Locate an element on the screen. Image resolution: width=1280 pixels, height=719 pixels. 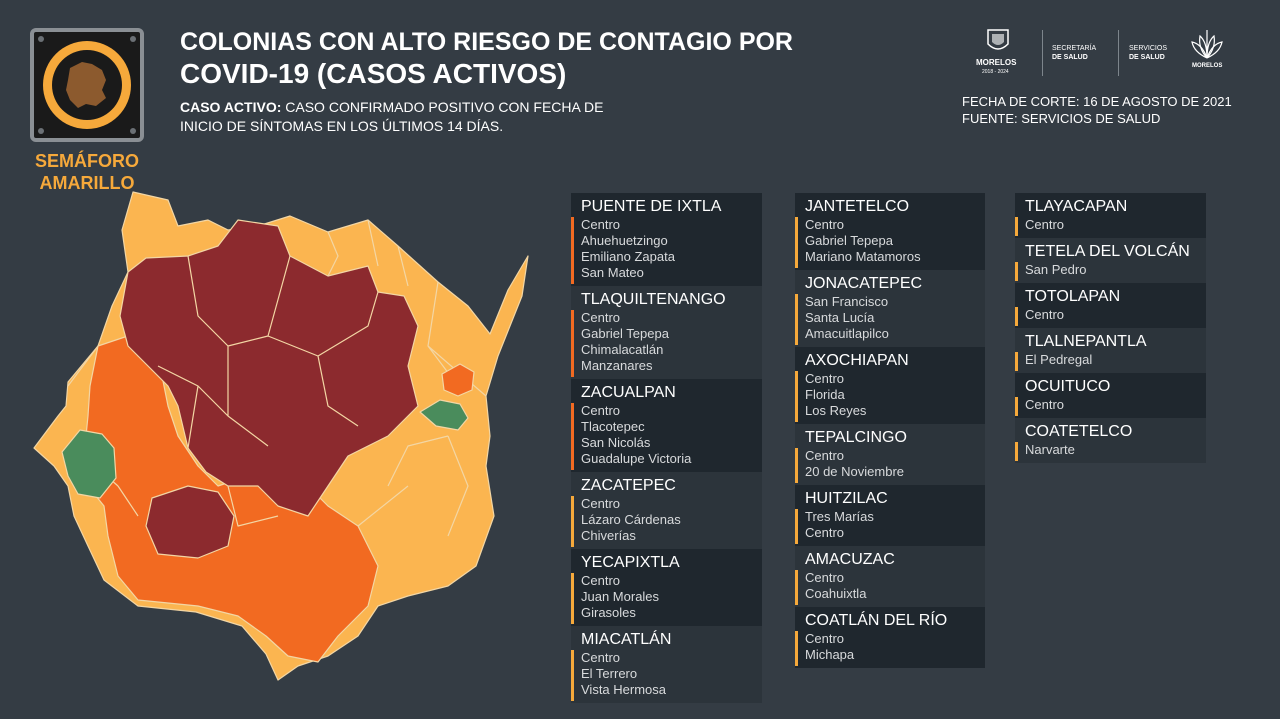
municipio-name: TOTOLAPAN is located at coordinates (1073, 296).